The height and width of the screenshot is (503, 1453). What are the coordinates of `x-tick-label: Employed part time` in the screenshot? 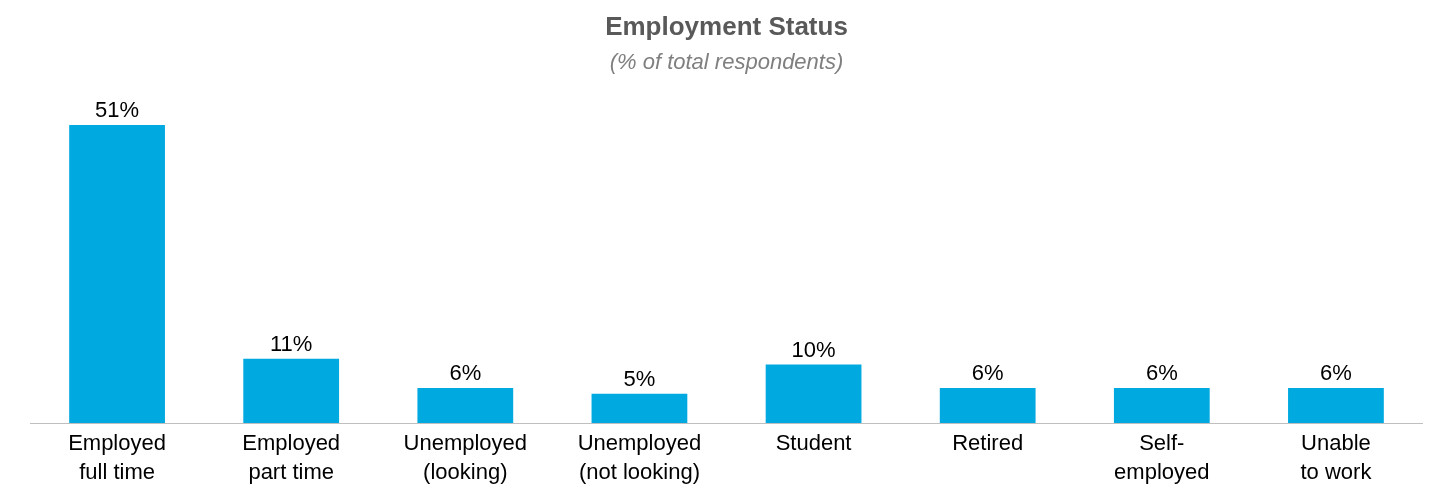 It's located at (291, 457).